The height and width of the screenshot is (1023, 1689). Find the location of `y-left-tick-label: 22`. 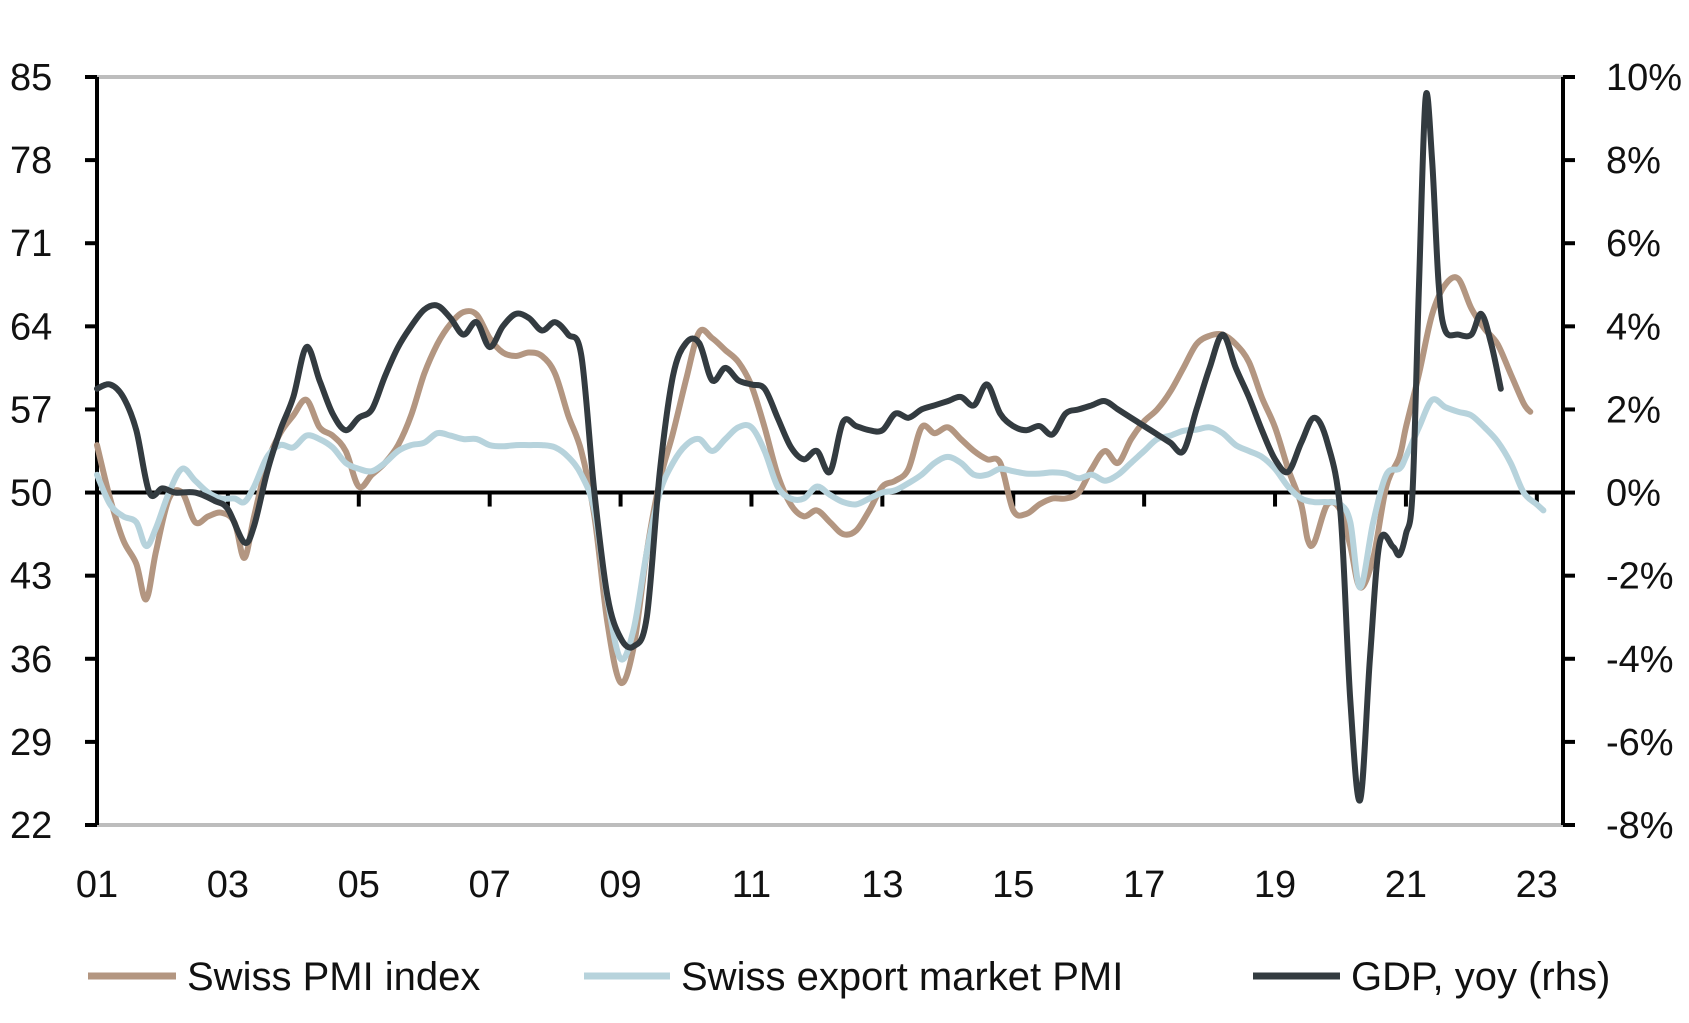

y-left-tick-label: 22 is located at coordinates (31, 826).